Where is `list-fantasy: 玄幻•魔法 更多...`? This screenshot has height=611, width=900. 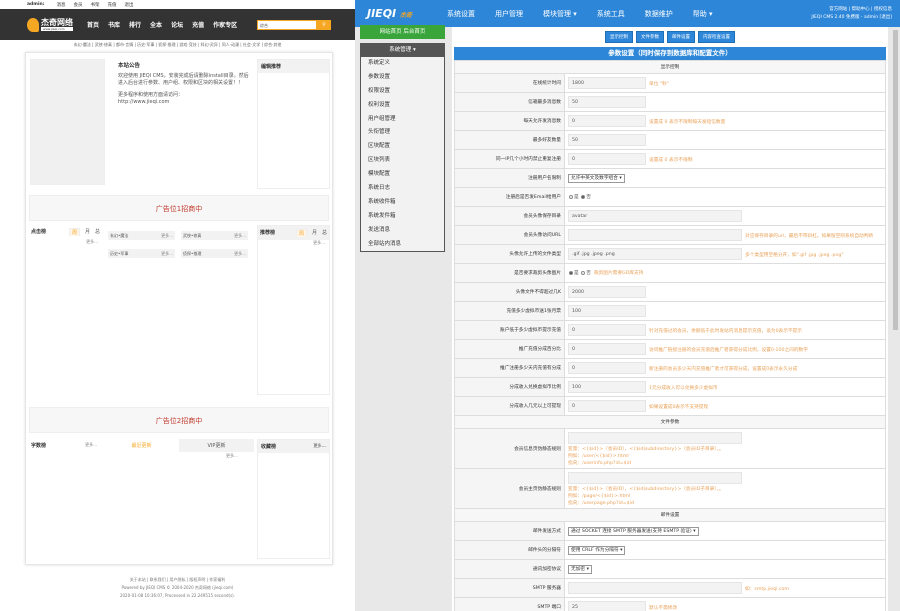
list-fantasy: 玄幻•魔法 更多... is located at coordinates (141, 235).